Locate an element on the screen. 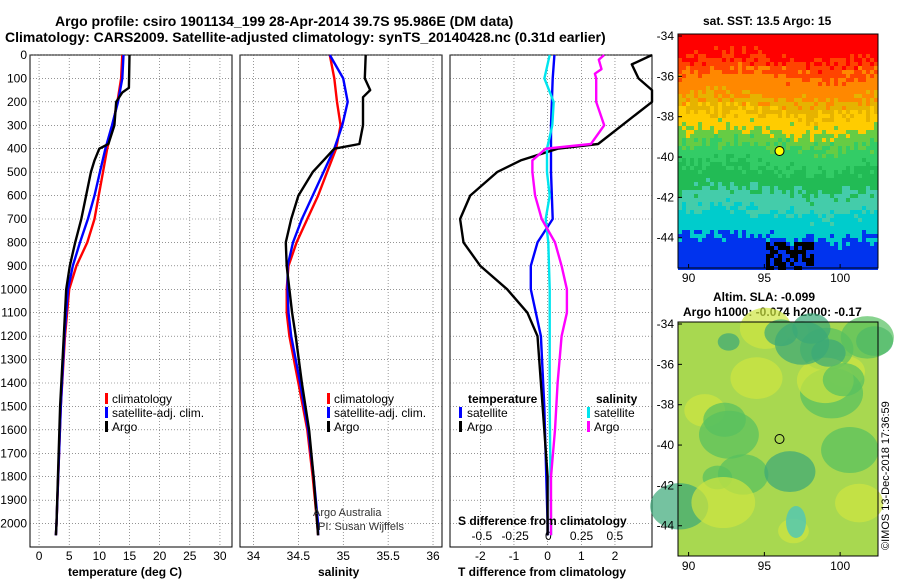 This screenshot has height=580, width=900. depth-tick-label: 1800 is located at coordinates (13, 477).